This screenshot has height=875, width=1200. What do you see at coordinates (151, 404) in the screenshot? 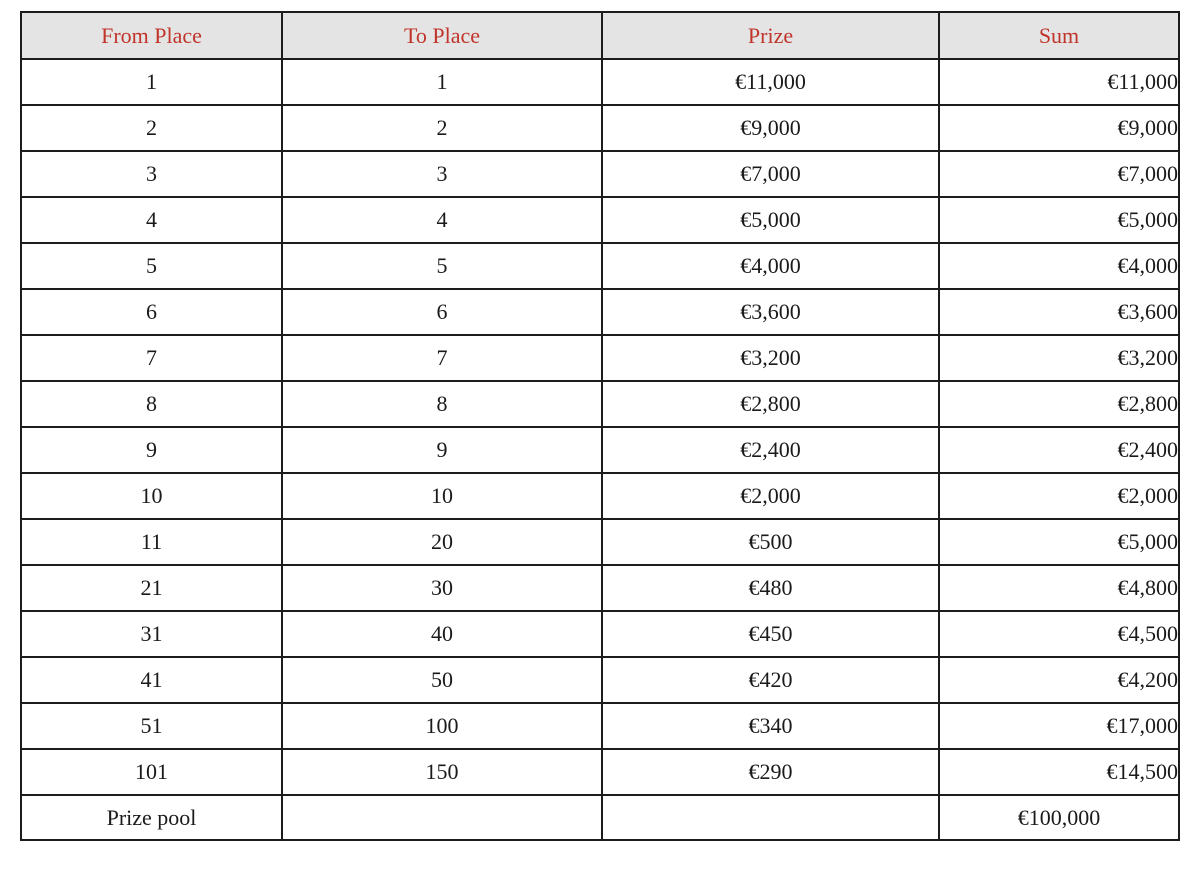
I see `cell-from-place: 8` at bounding box center [151, 404].